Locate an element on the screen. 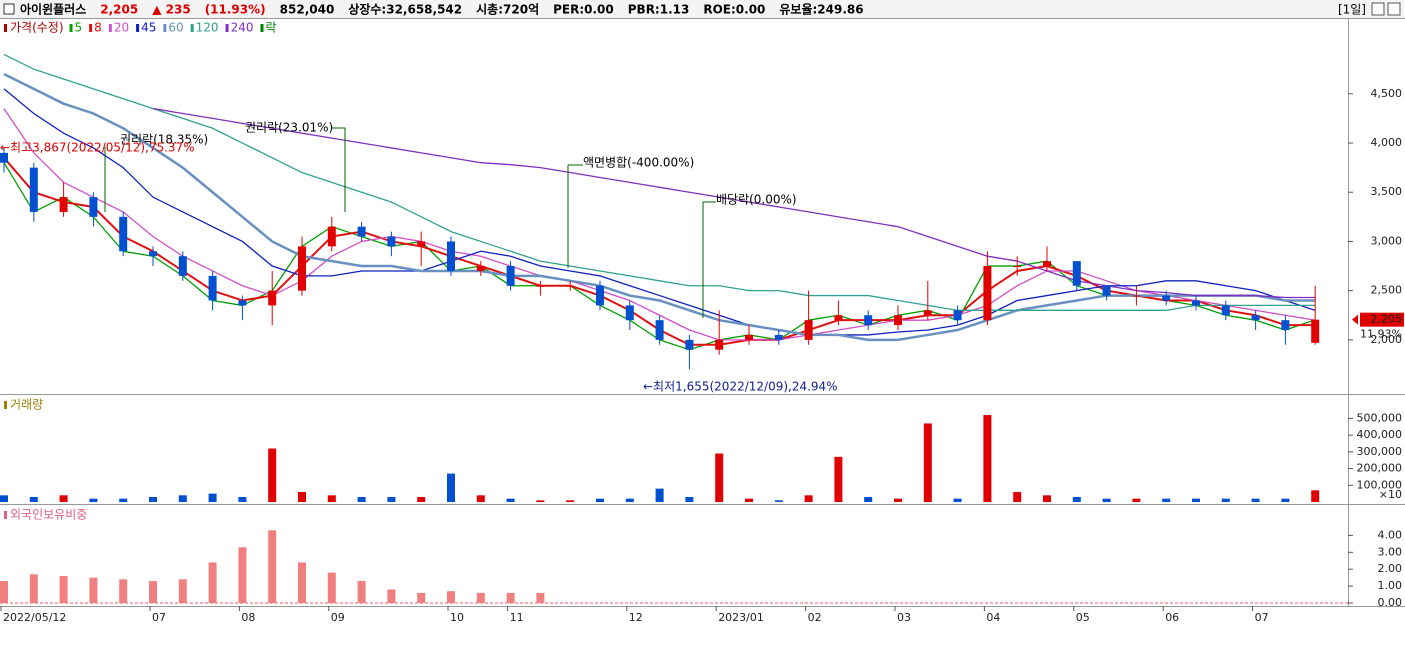  window-button is located at coordinates (1378, 9).